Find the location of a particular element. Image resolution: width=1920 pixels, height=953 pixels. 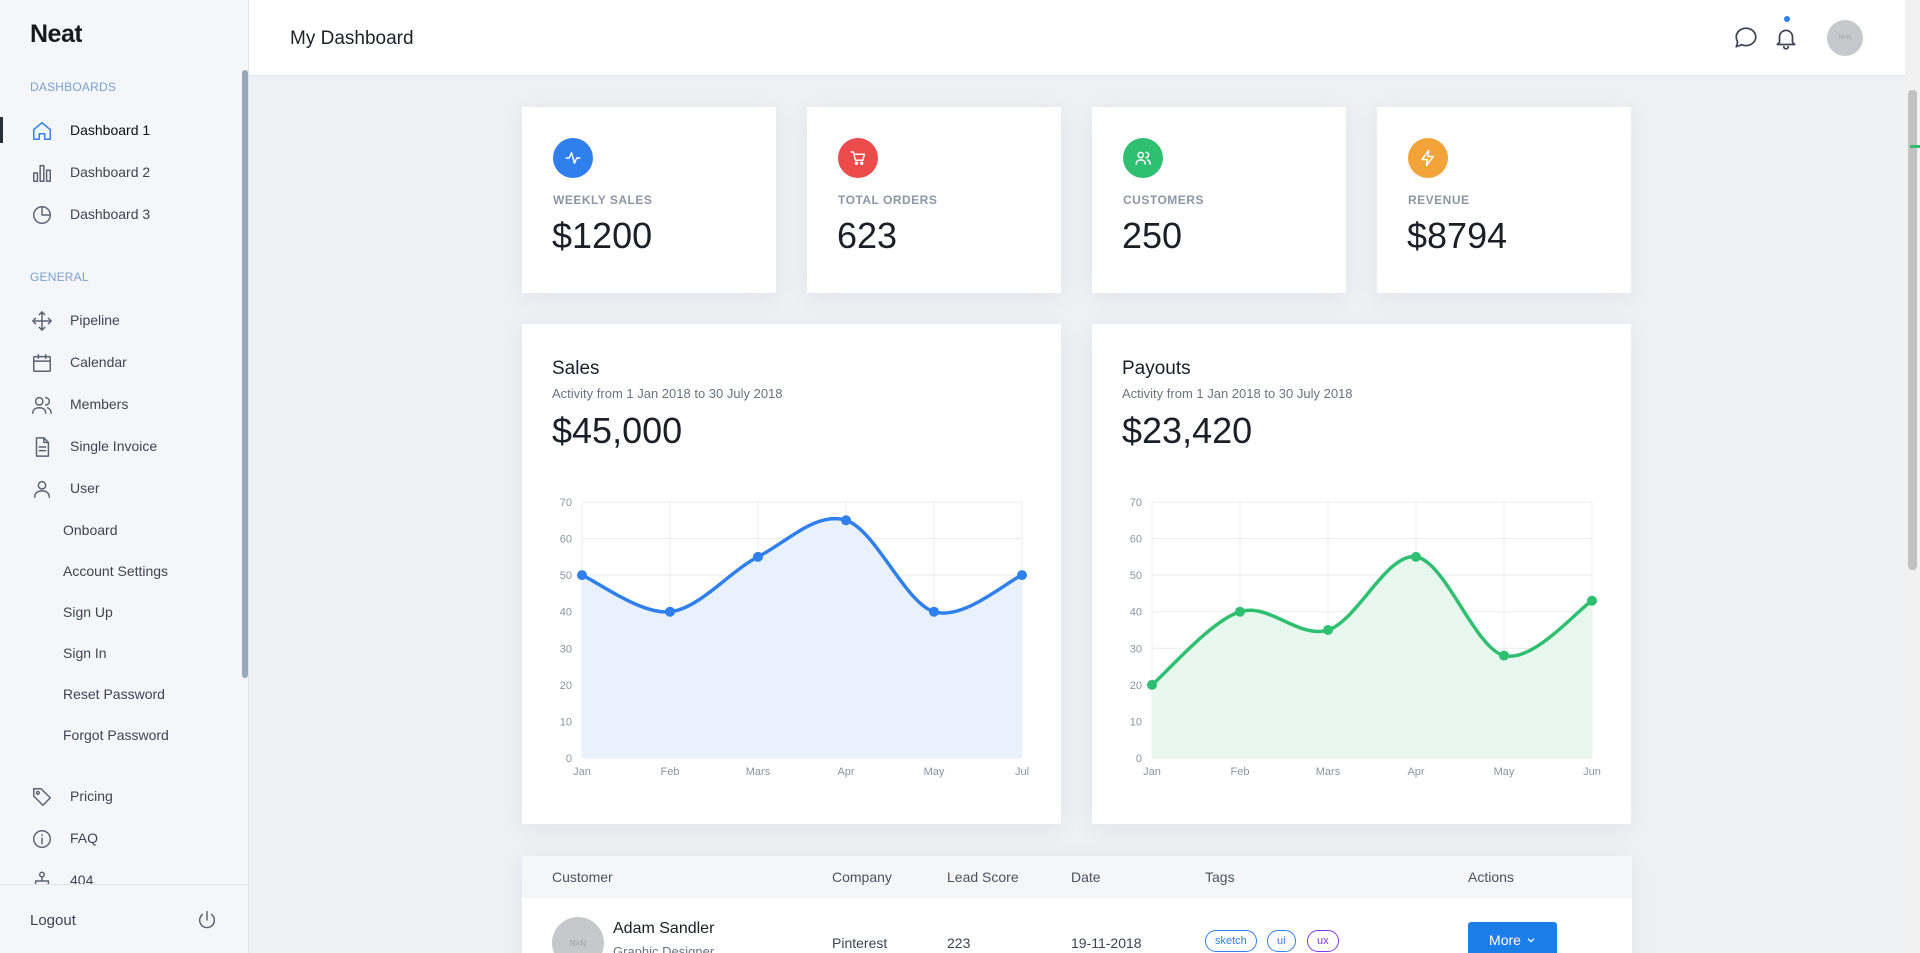

stat-card-customers: CUSTOMERS 250 is located at coordinates (1219, 200).